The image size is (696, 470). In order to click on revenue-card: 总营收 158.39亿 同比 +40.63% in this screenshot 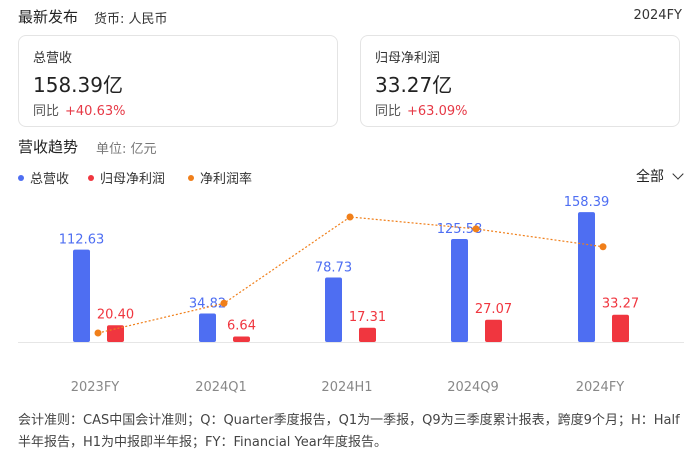, I will do `click(178, 81)`.